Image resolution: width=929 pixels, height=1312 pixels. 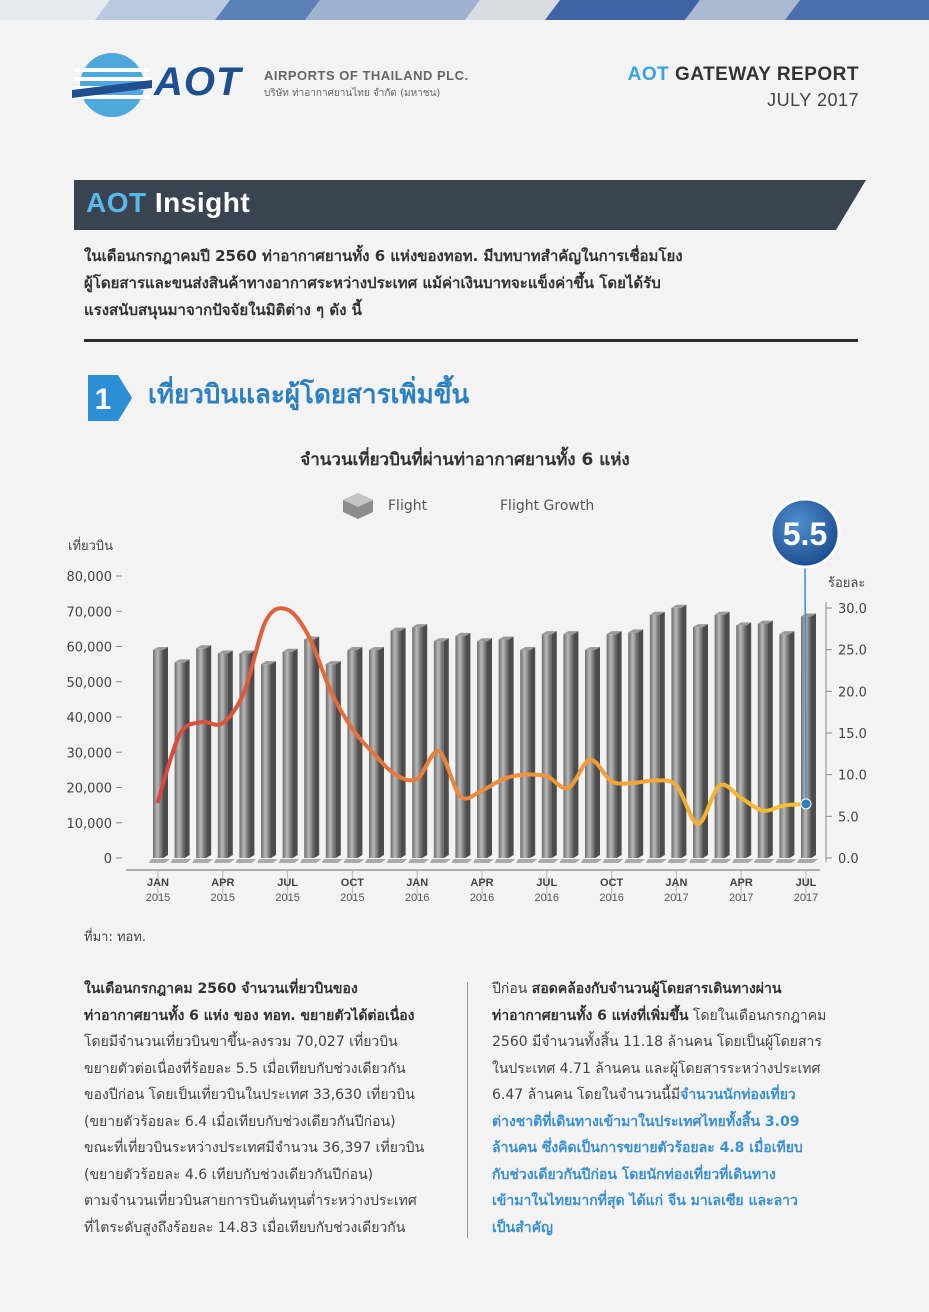 I want to click on y-tick-right-label: 20.0, so click(x=852, y=692).